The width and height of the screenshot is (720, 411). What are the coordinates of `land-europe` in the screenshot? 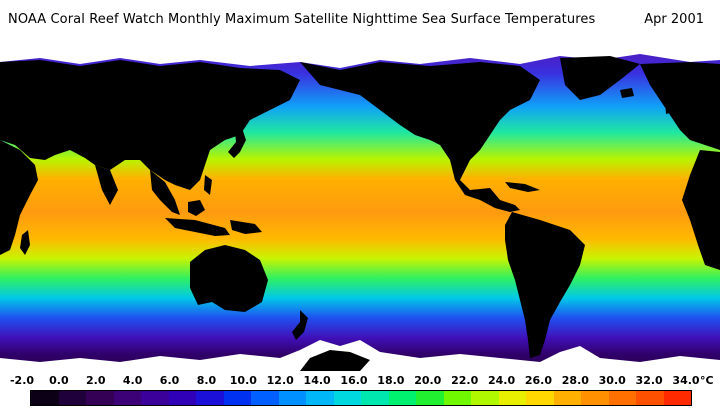 It's located at (680, 106).